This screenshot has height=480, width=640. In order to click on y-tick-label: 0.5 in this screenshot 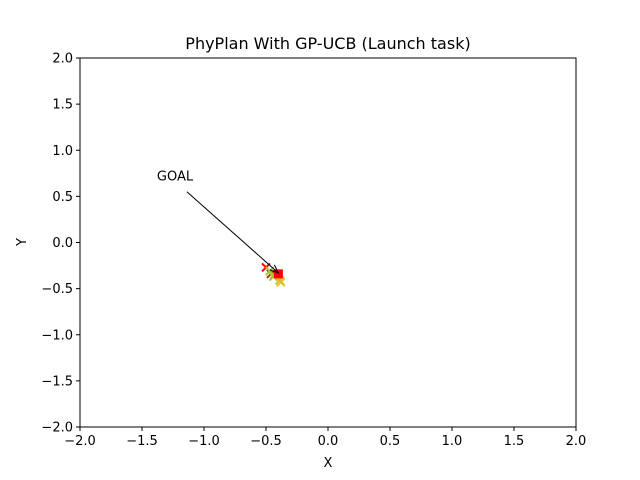, I will do `click(62, 197)`.